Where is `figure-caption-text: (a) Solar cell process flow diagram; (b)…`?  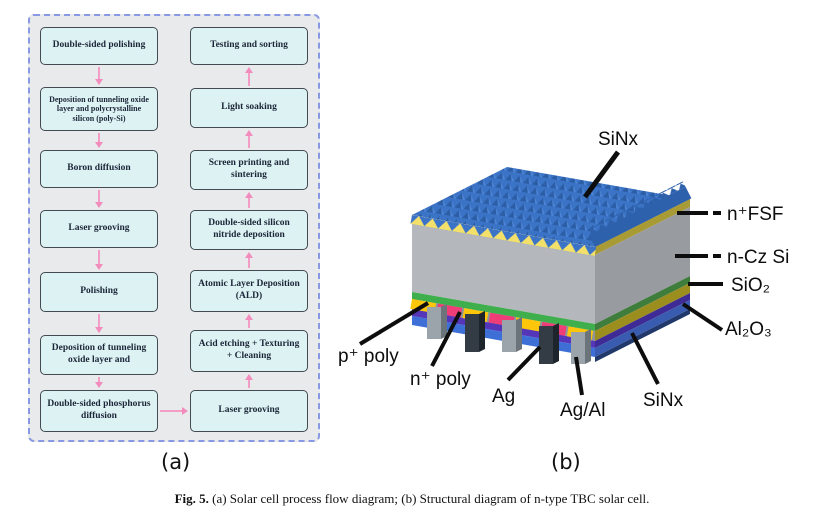
figure-caption-text: (a) Solar cell process flow diagram; (b)… is located at coordinates (431, 498).